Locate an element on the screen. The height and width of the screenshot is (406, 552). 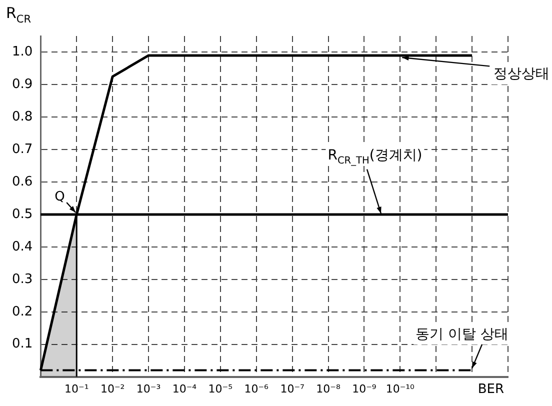
x-tick-label: 10⁻⁶ is located at coordinates (257, 389).